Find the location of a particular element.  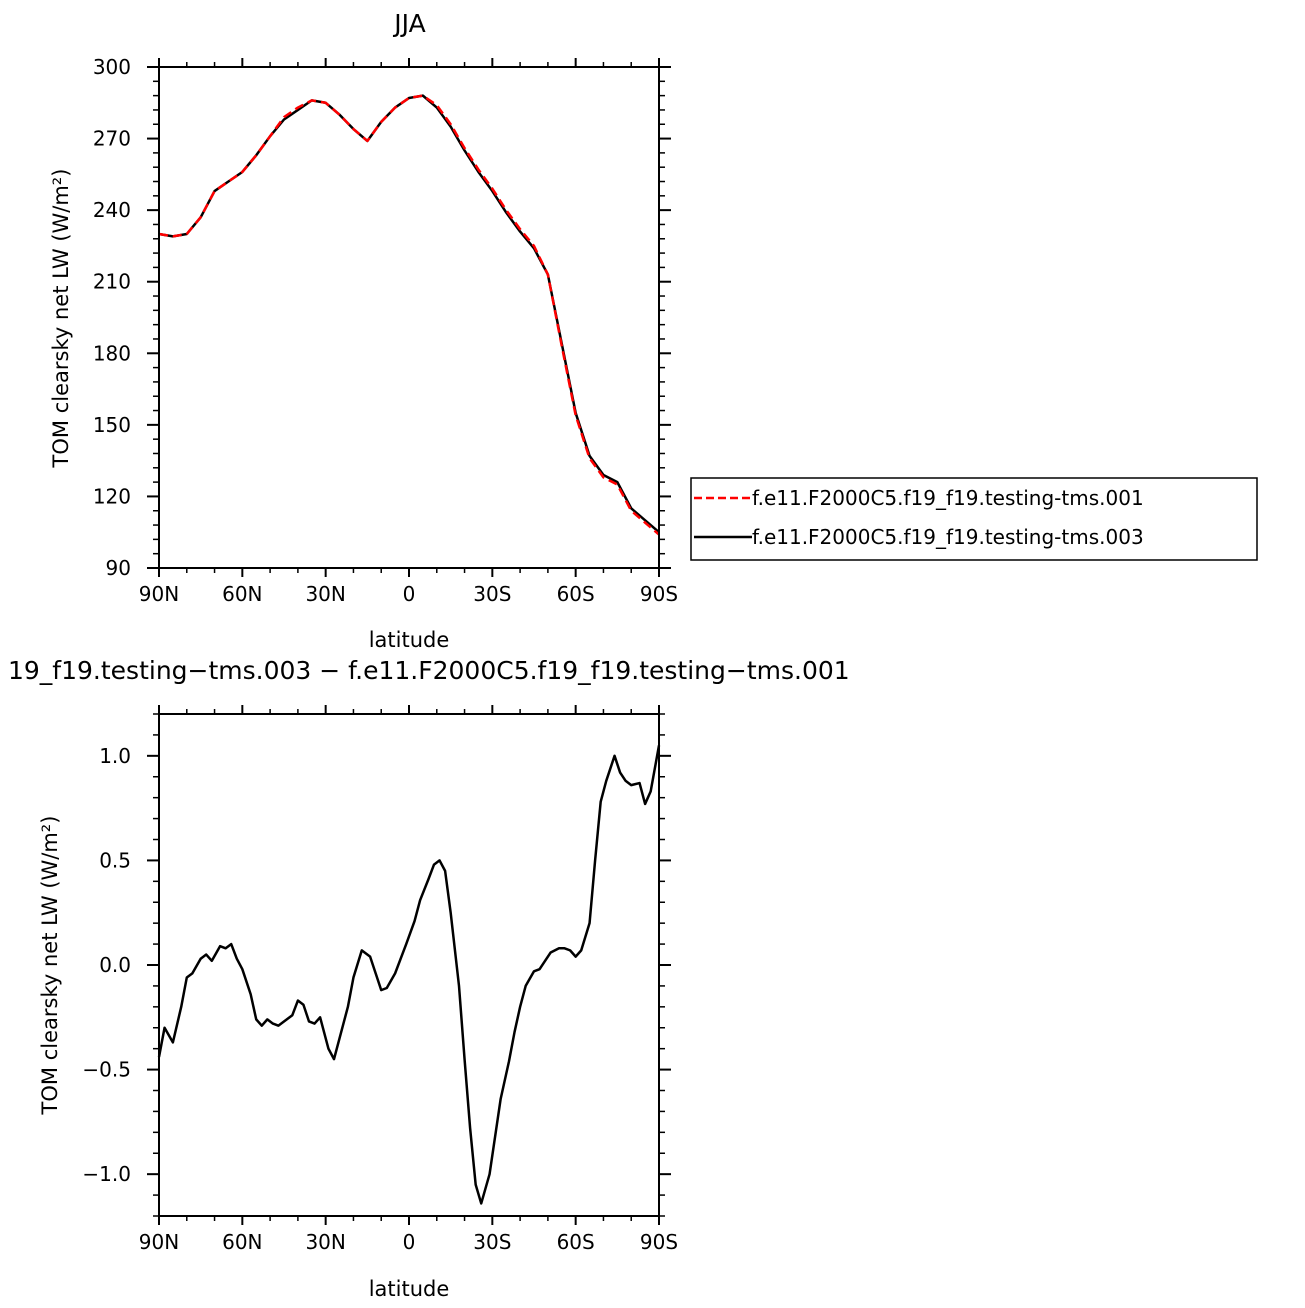

y-tick-label: 150 is located at coordinates (112, 425).